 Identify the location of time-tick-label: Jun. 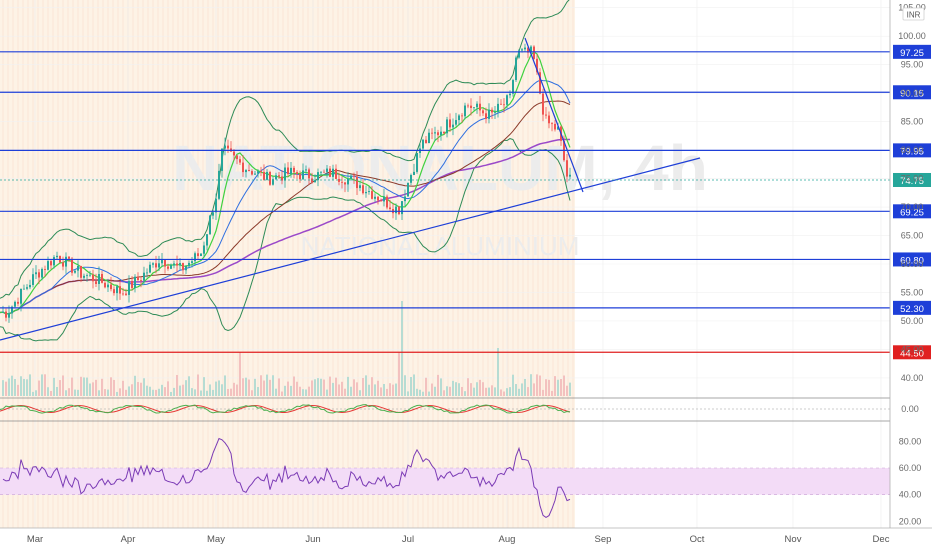
(312, 539).